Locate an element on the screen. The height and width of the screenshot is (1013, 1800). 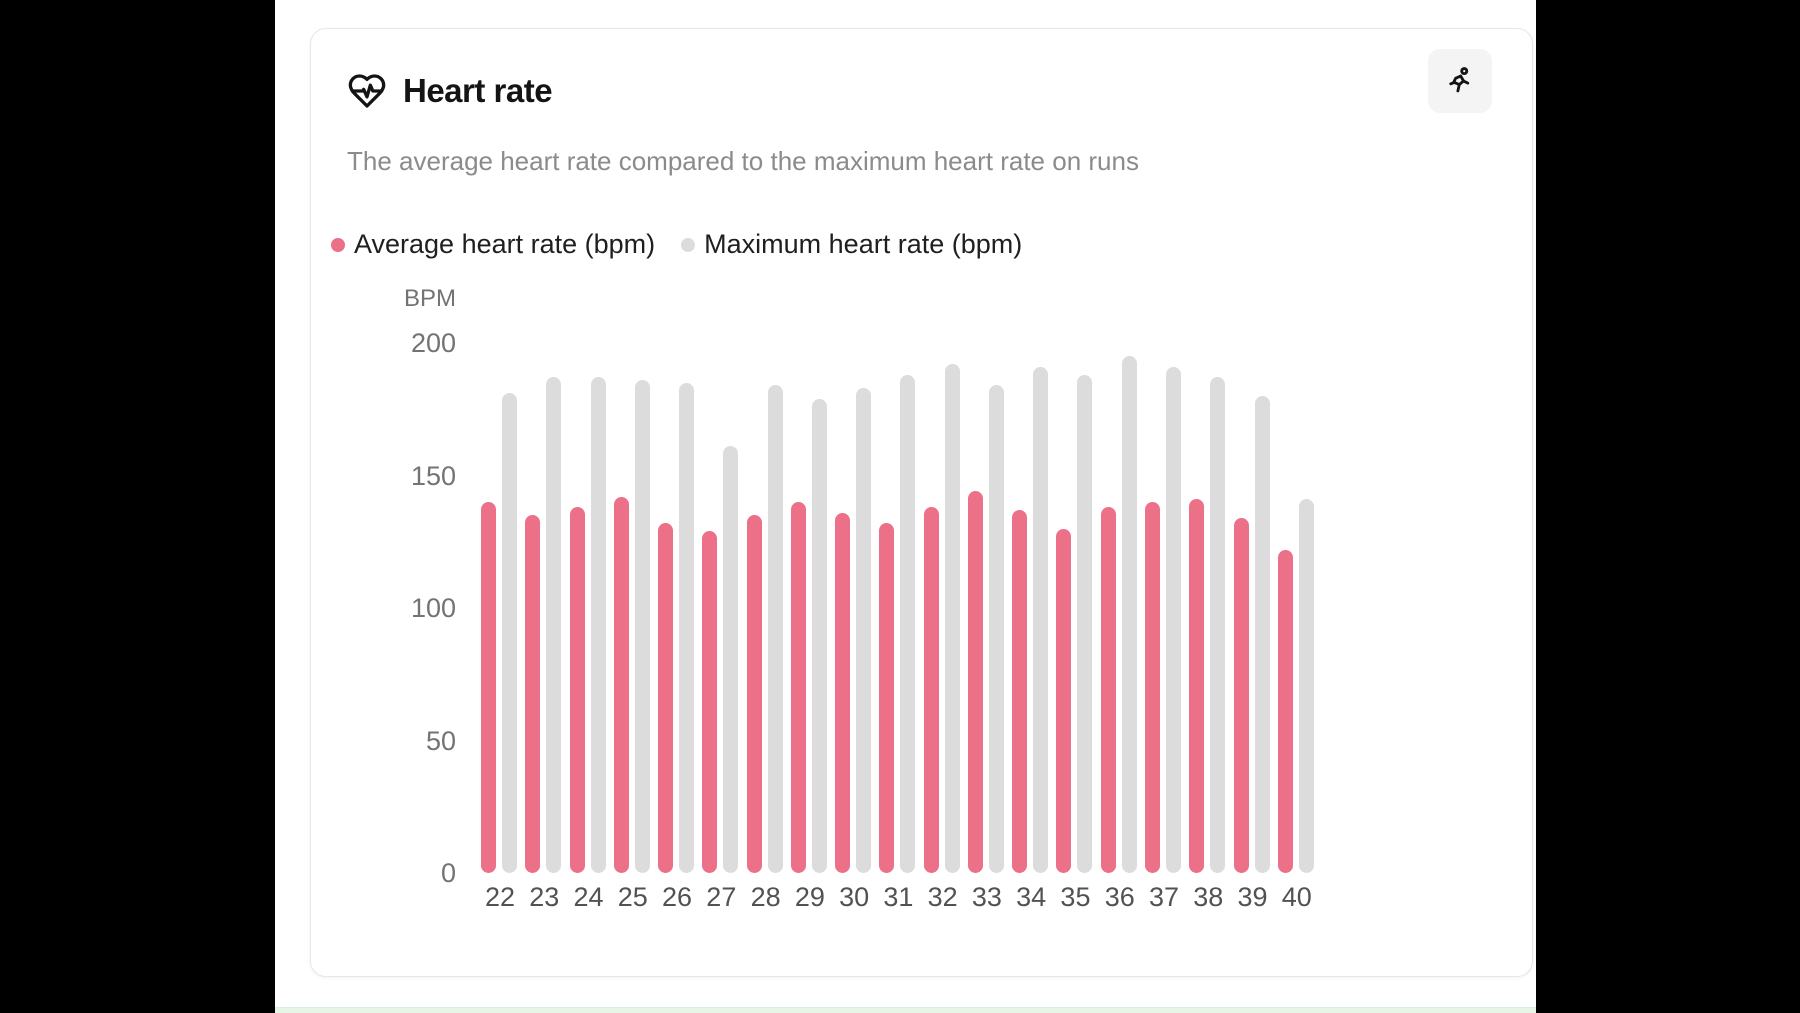
runs-action-button is located at coordinates (1460, 81).